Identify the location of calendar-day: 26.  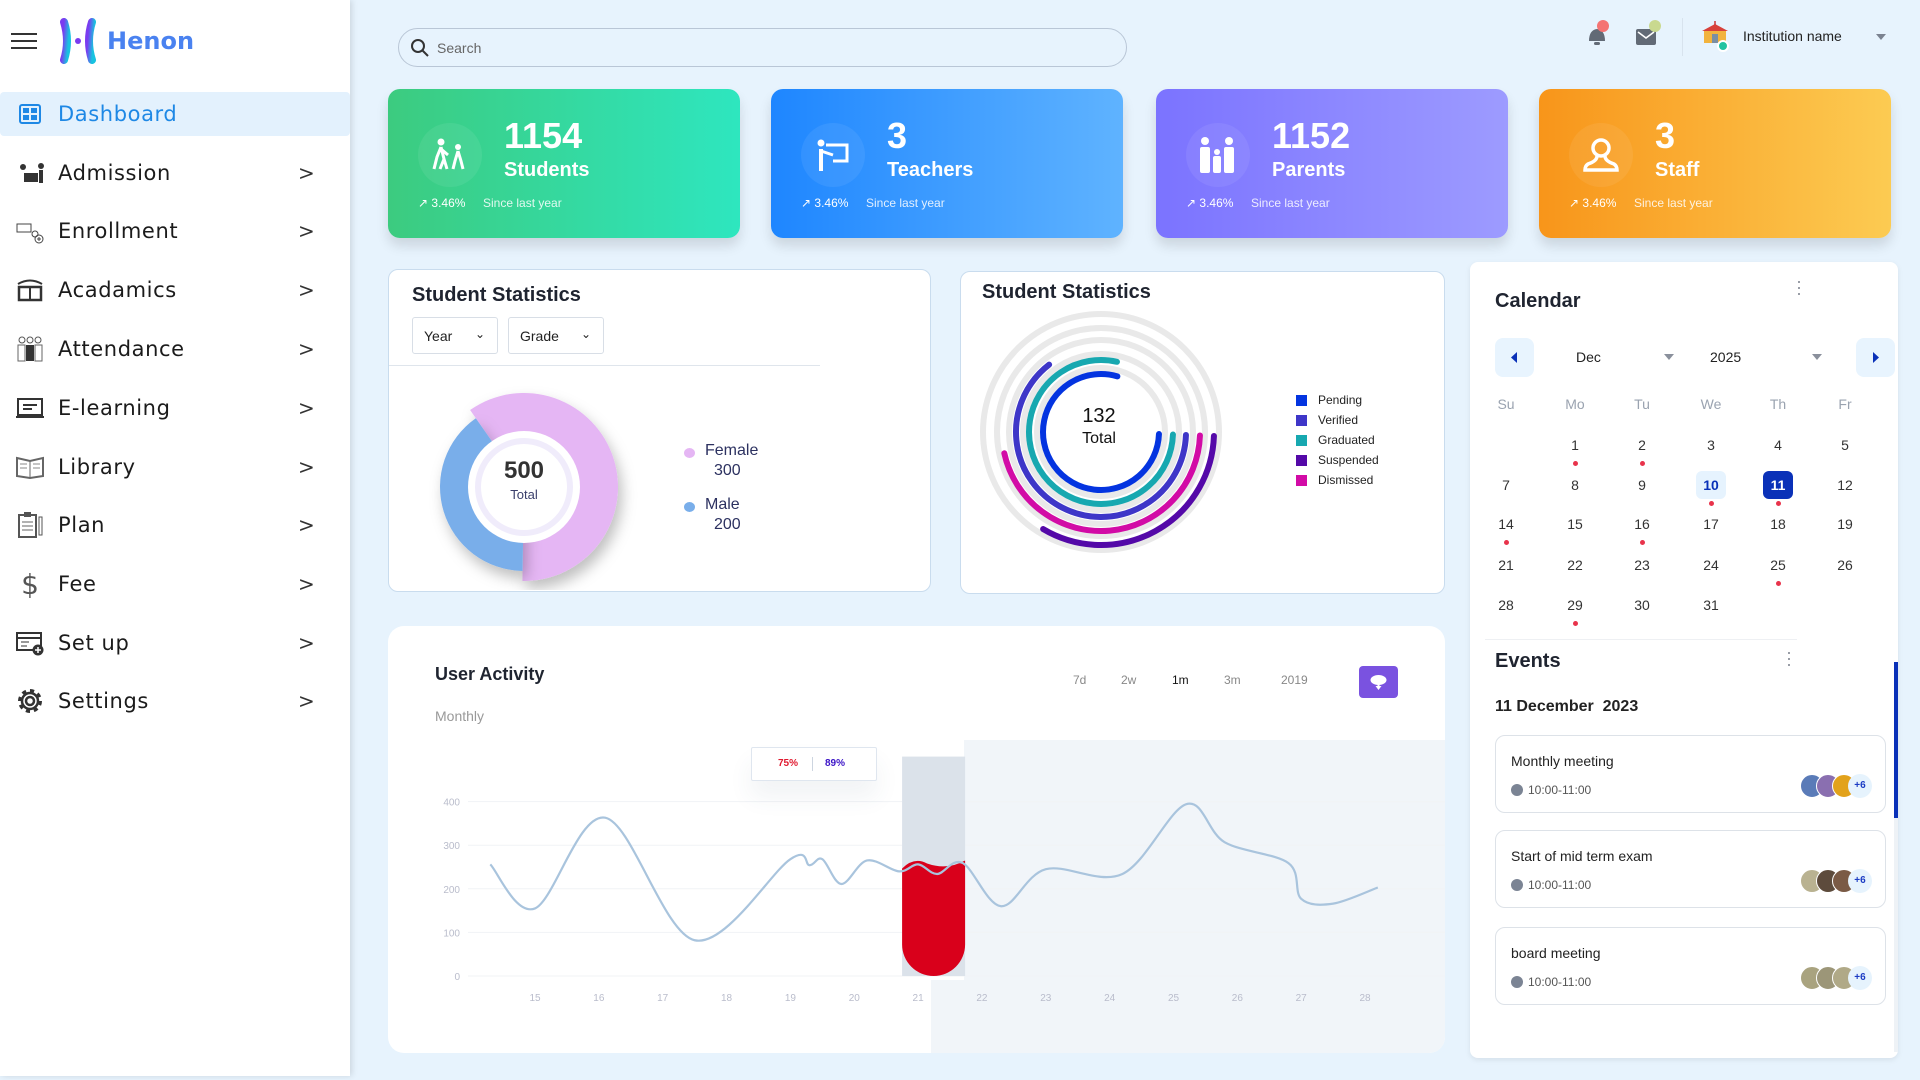
(1845, 565).